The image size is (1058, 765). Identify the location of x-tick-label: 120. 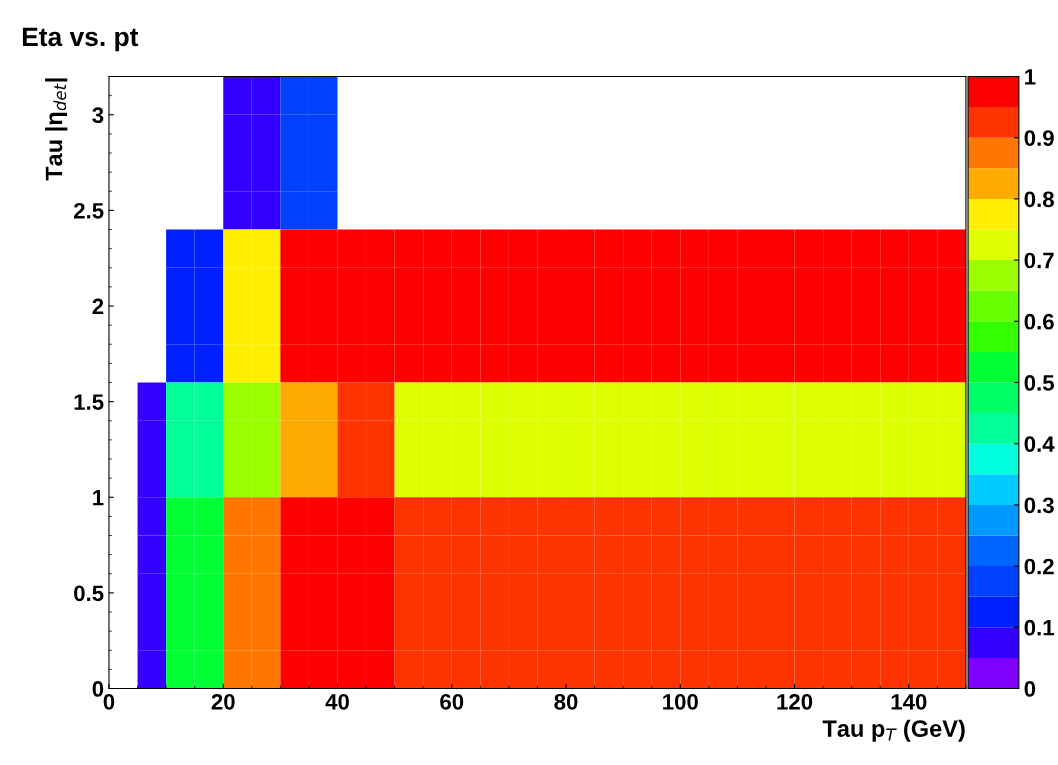
(795, 701).